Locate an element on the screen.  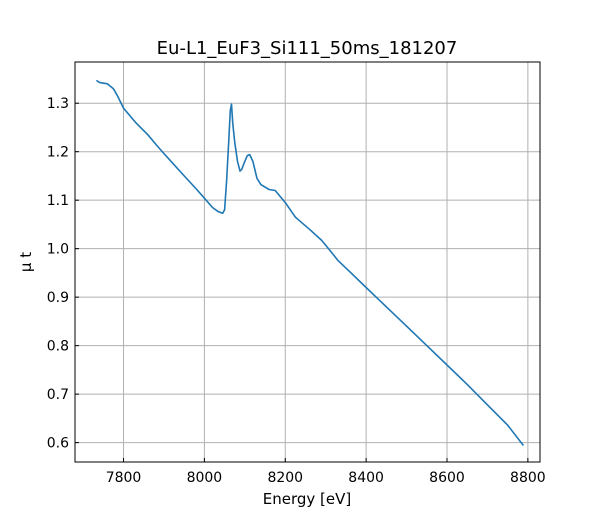
chart-title: Eu-L1_EuF3_Si111_50ms_181207 is located at coordinates (307, 48).